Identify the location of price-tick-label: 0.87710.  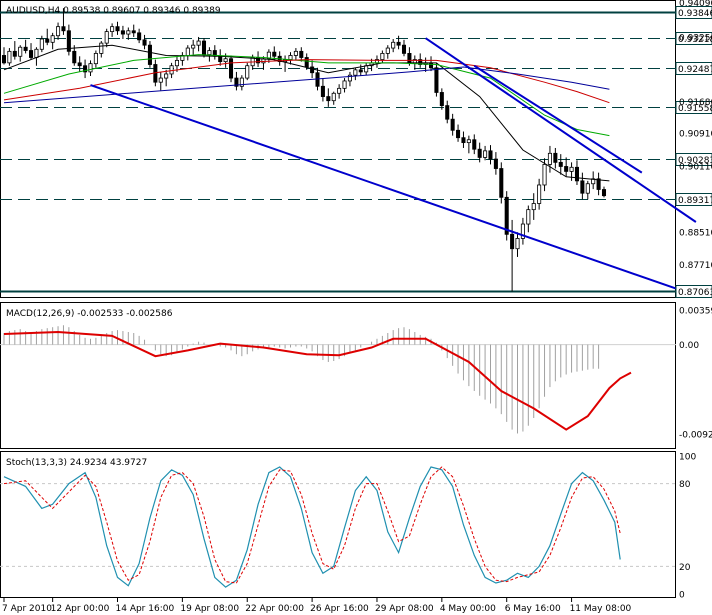
(695, 266).